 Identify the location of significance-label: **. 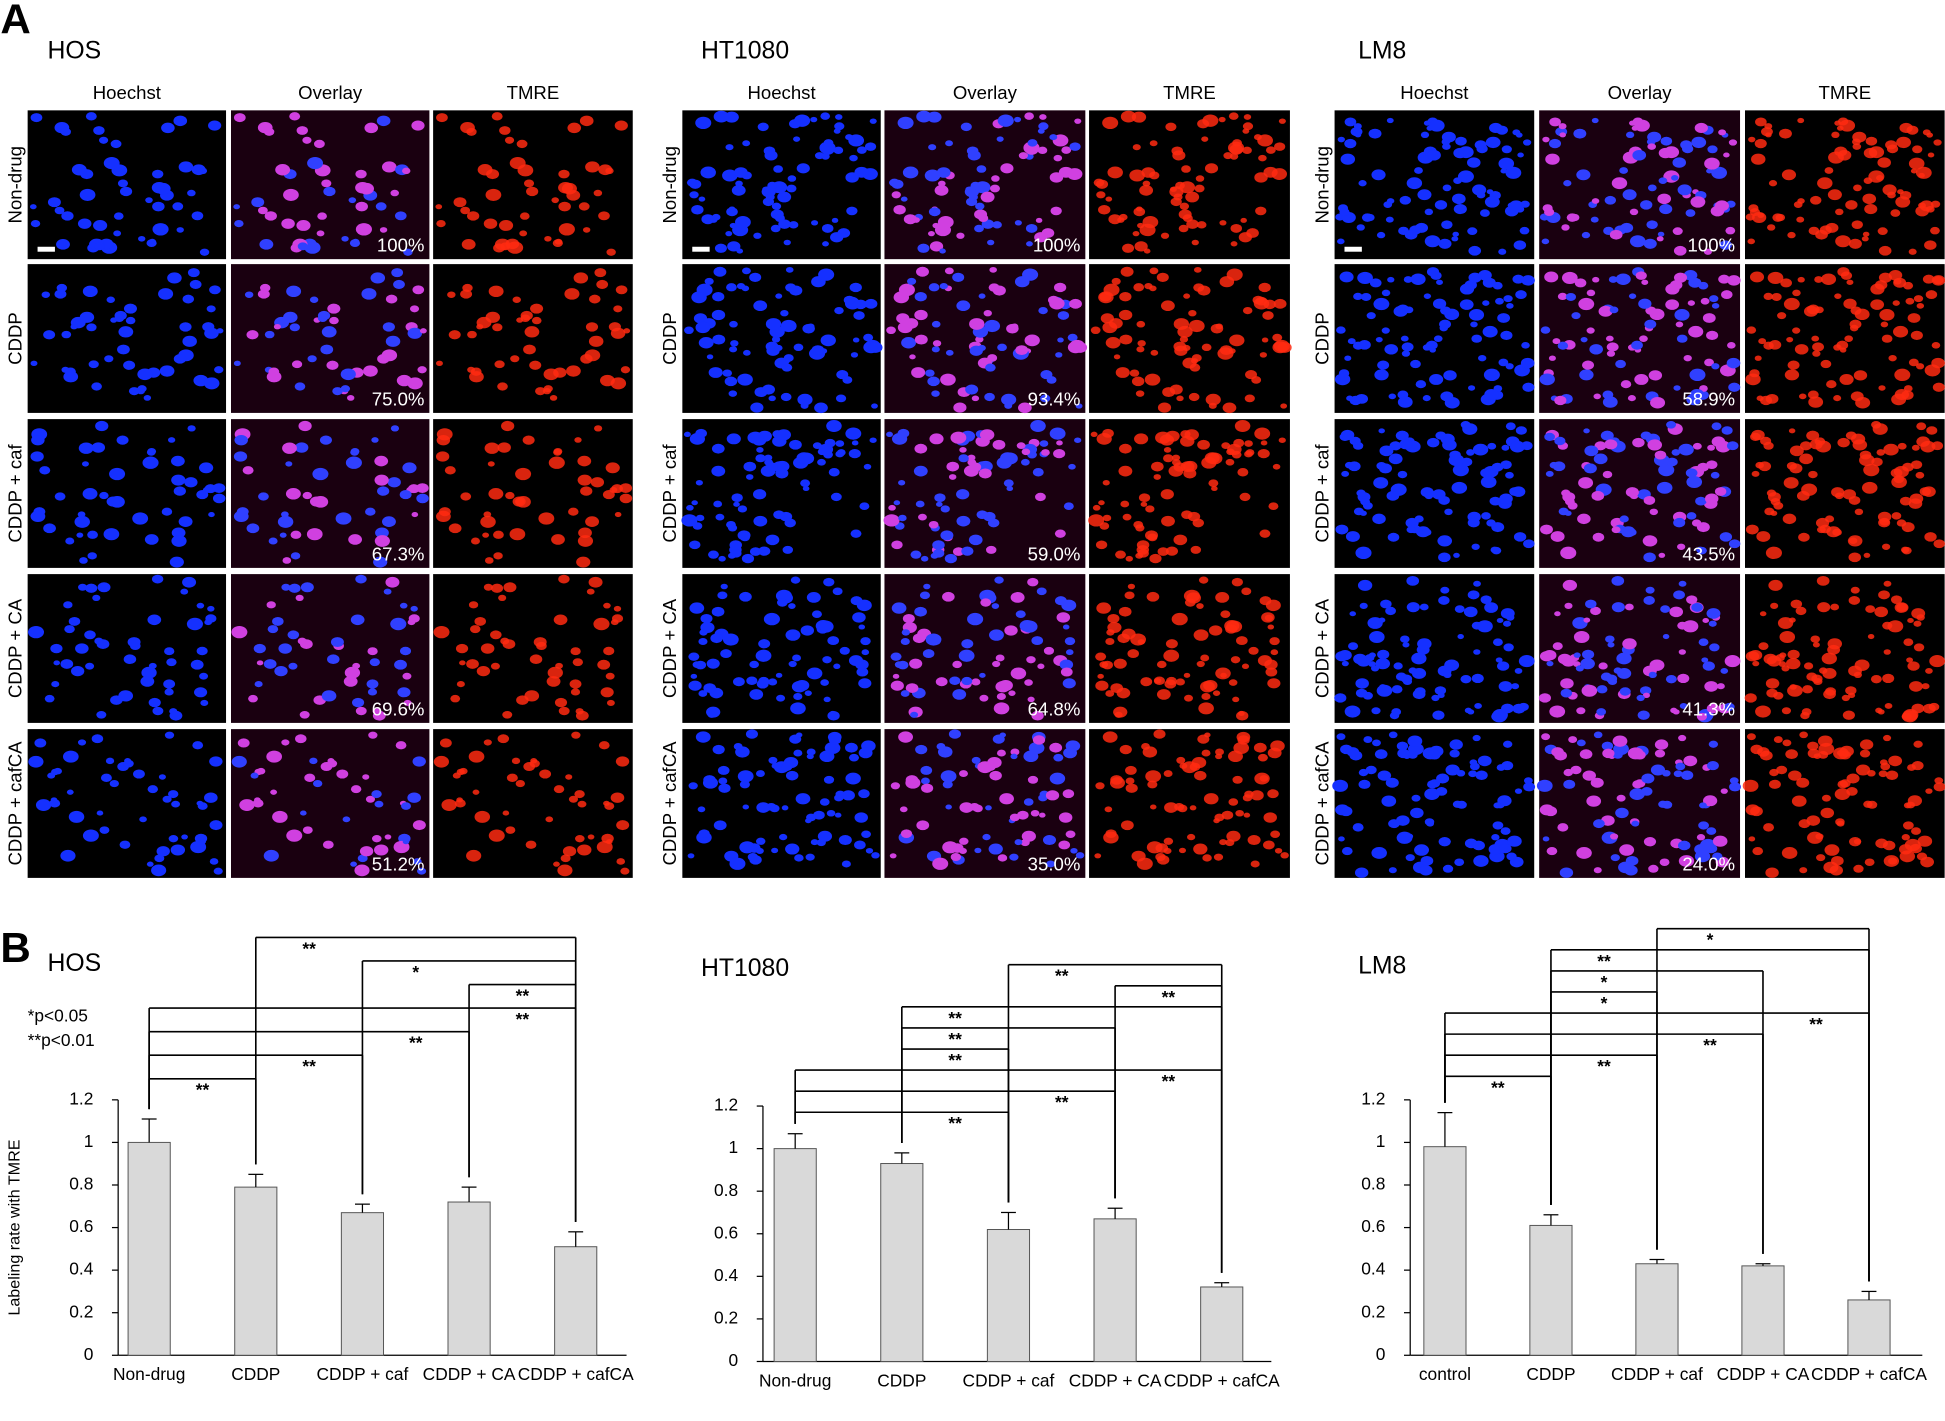
(1169, 1081).